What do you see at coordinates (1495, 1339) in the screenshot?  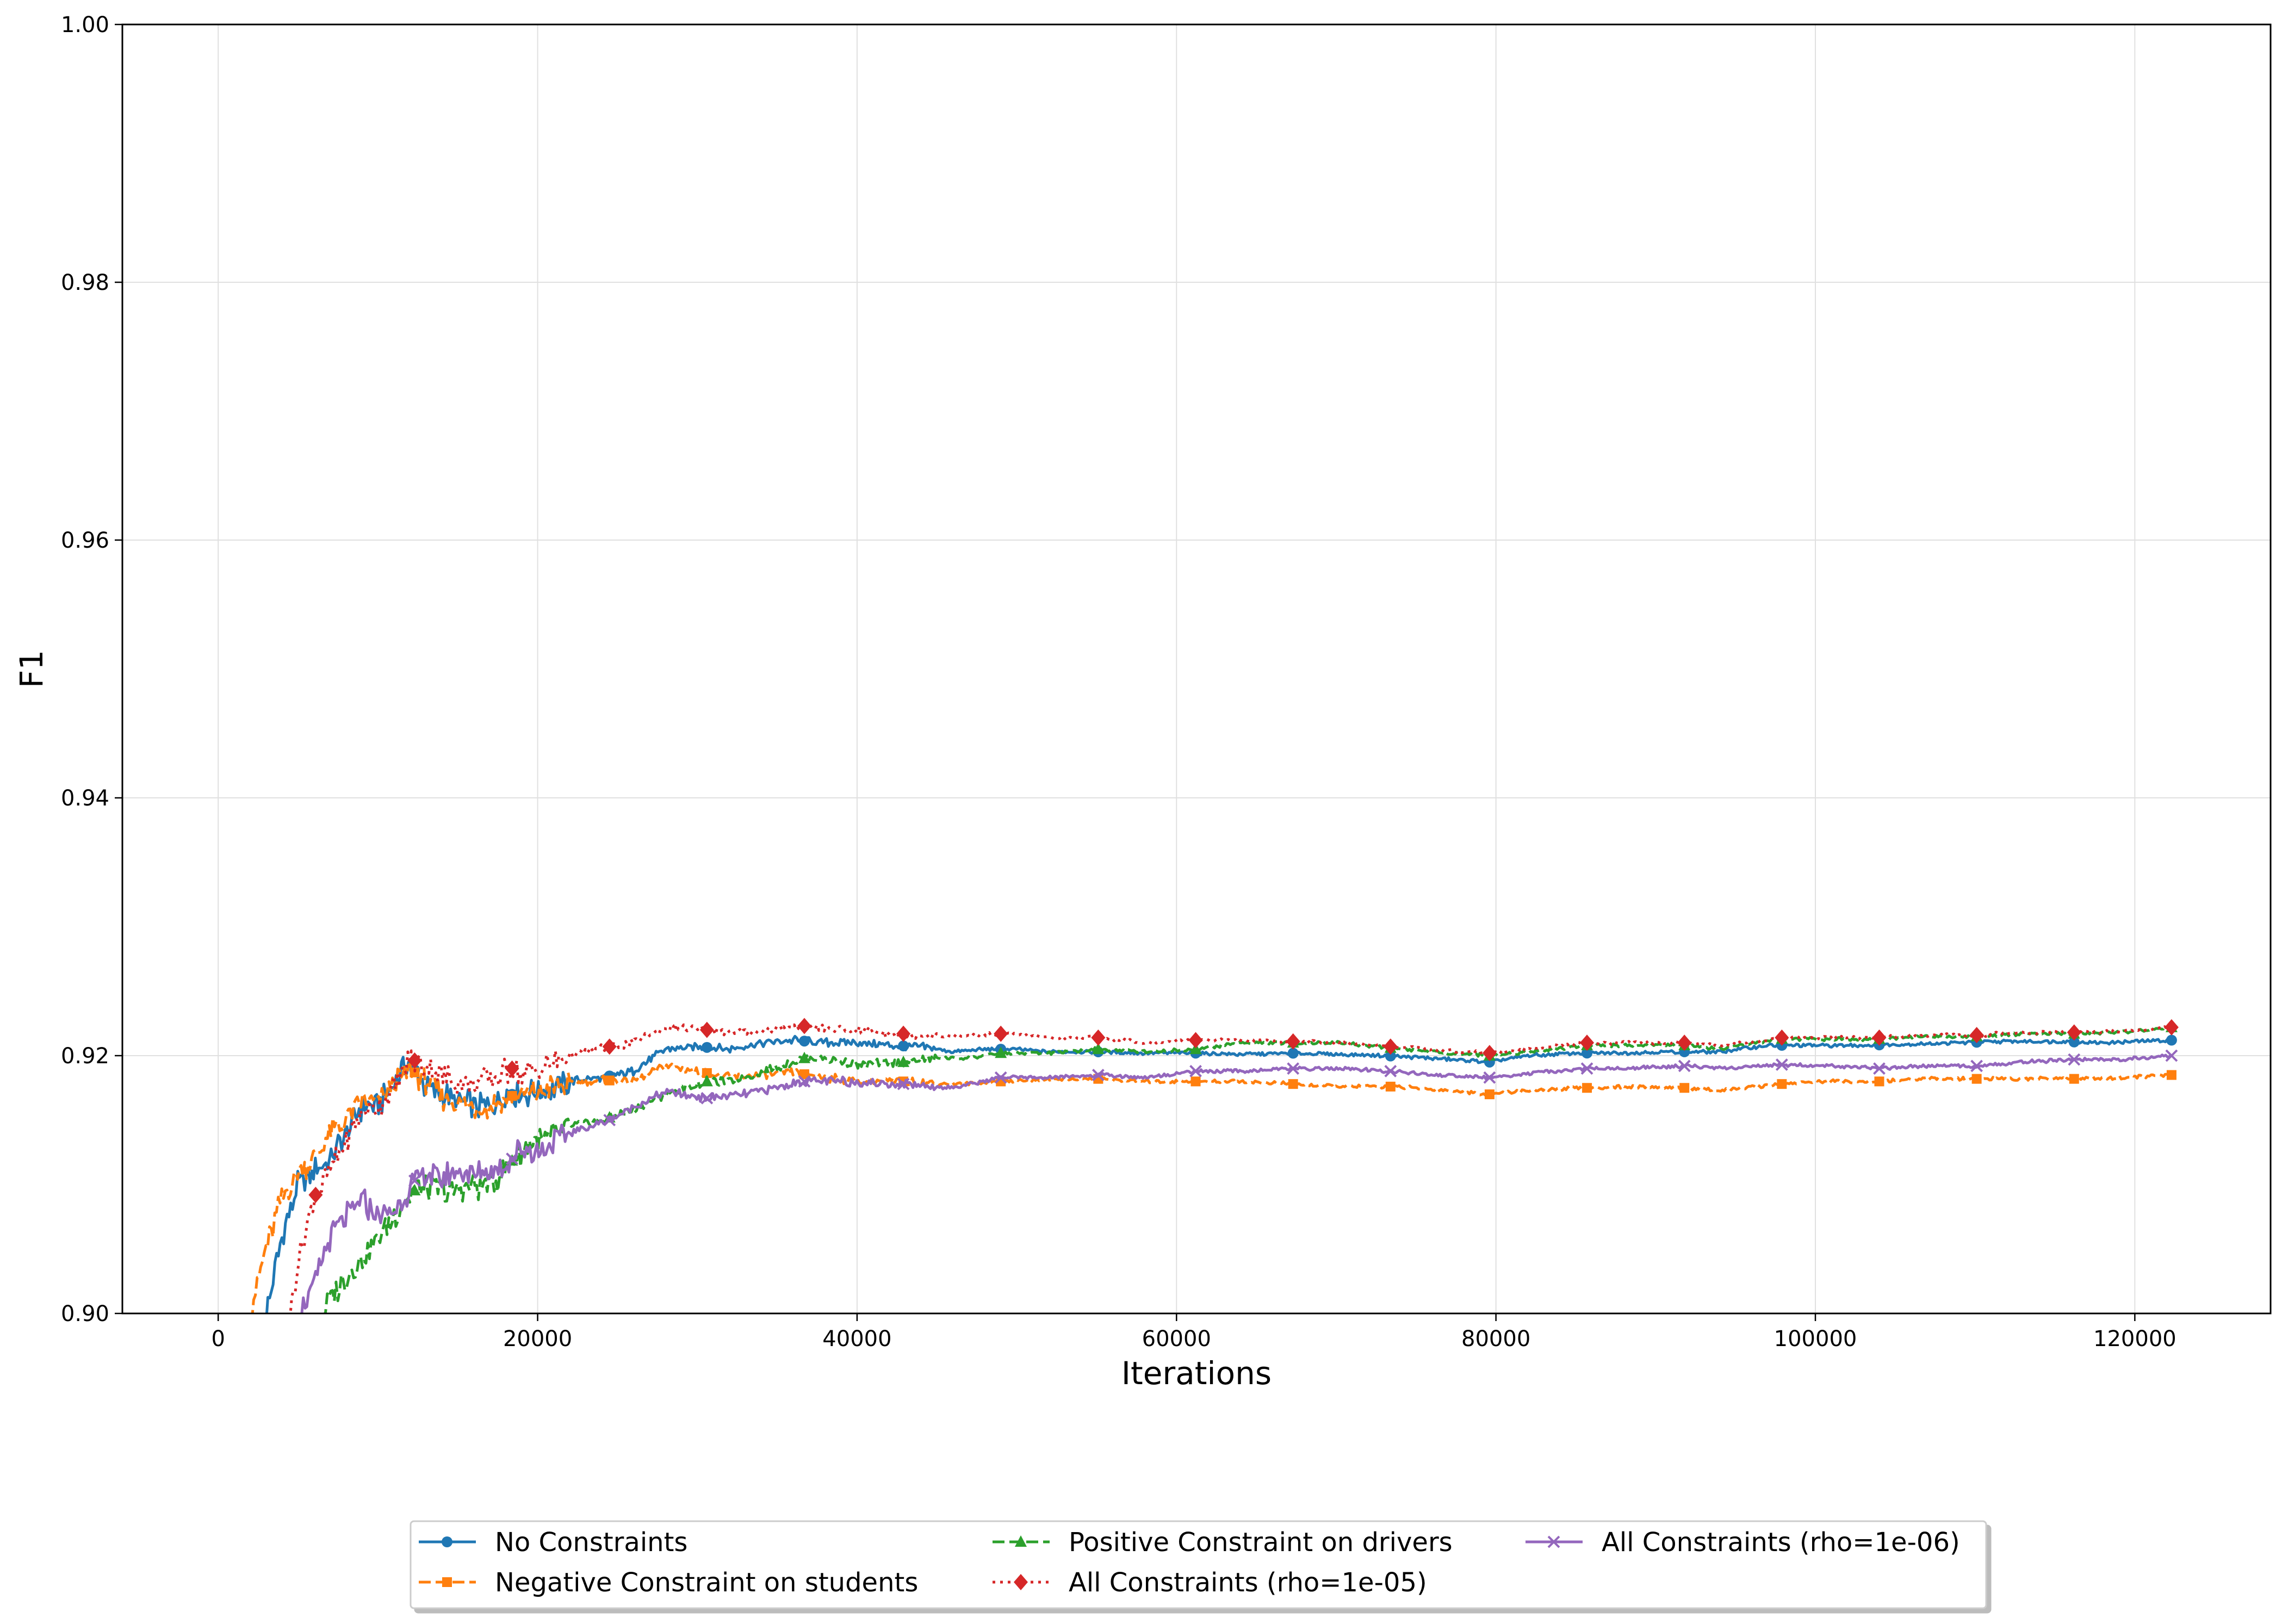 I see `x-tick-label: 80000` at bounding box center [1495, 1339].